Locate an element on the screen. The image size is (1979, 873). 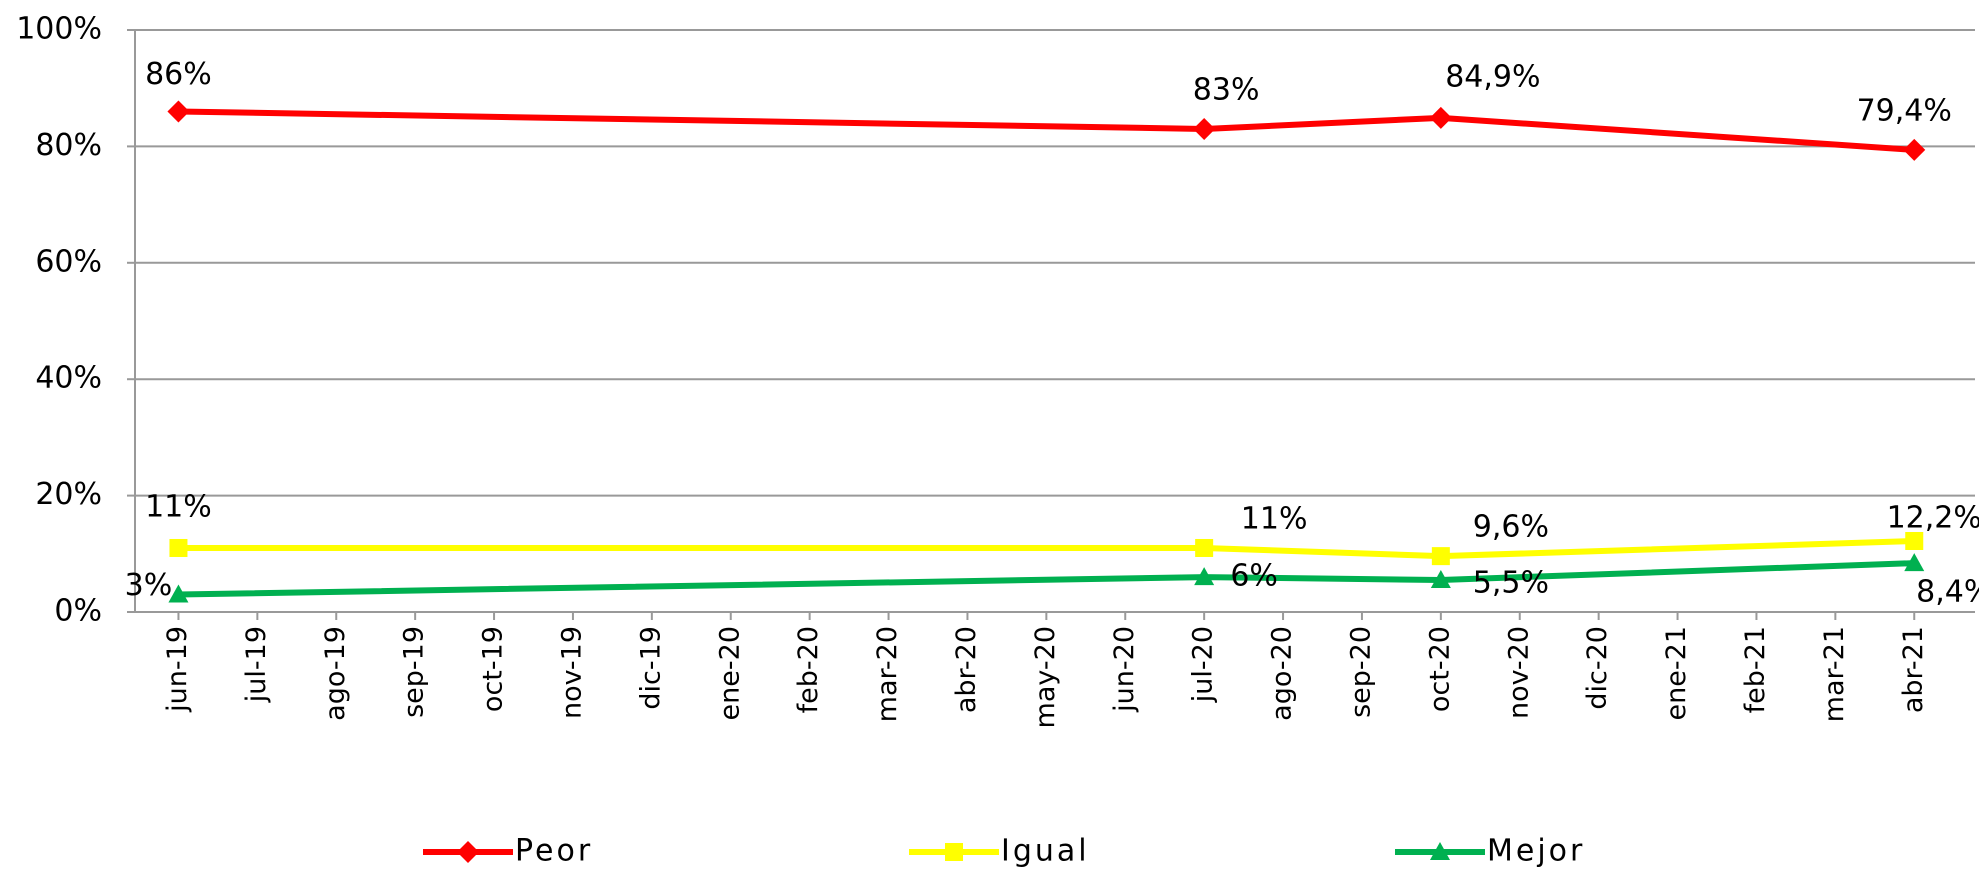
x-tick-label: abr-21 is located at coordinates (1913, 669).